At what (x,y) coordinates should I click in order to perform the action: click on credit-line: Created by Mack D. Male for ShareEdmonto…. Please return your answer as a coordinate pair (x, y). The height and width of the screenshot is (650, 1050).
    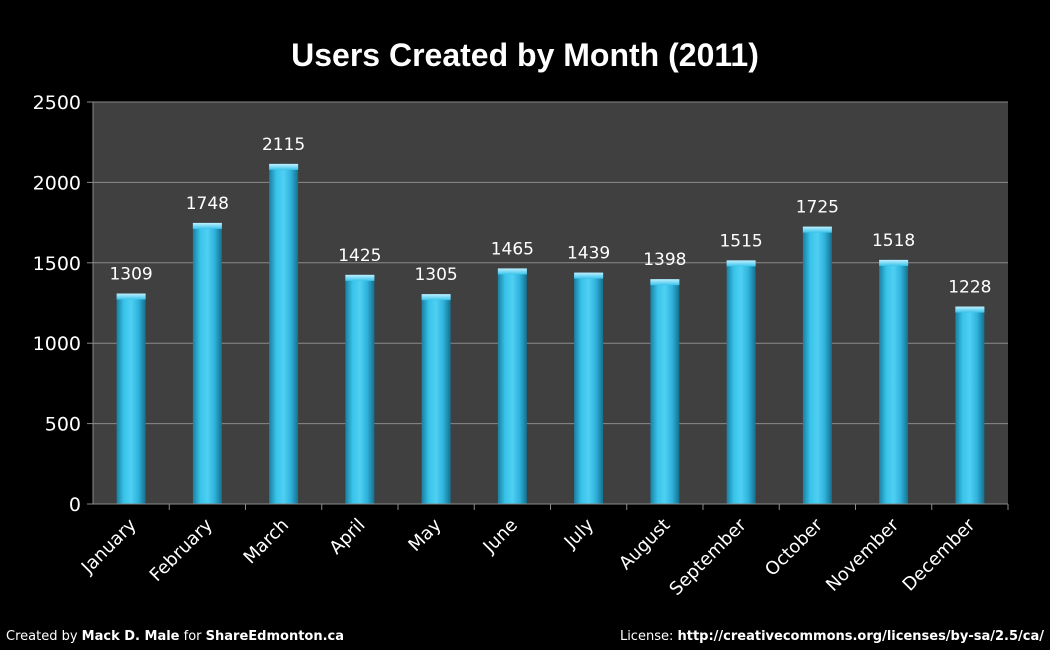
    Looking at the image, I should click on (175, 636).